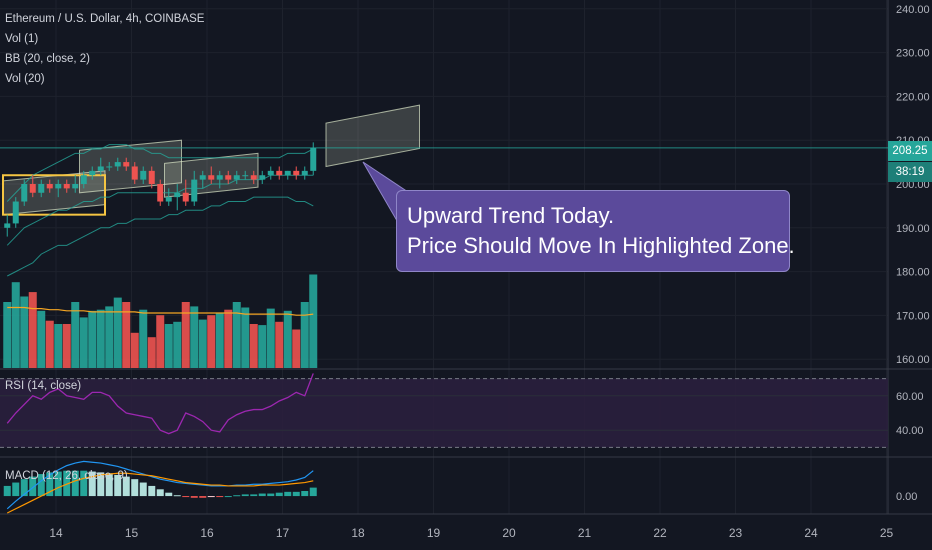 The height and width of the screenshot is (550, 932). Describe the element at coordinates (736, 533) in the screenshot. I see `time-tick-label: 23` at that location.